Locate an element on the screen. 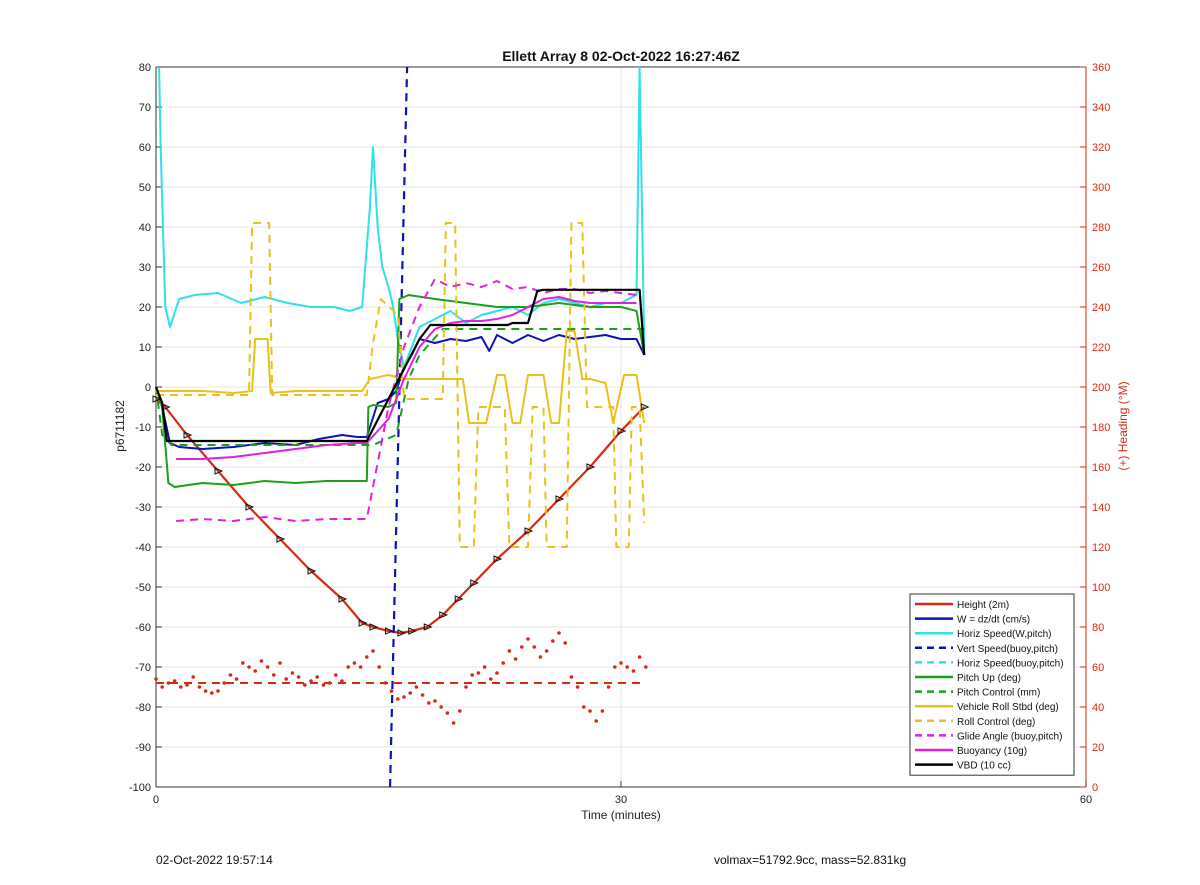 The height and width of the screenshot is (885, 1200). legend-label: Horiz Speed(W,pitch) is located at coordinates (1004, 634).